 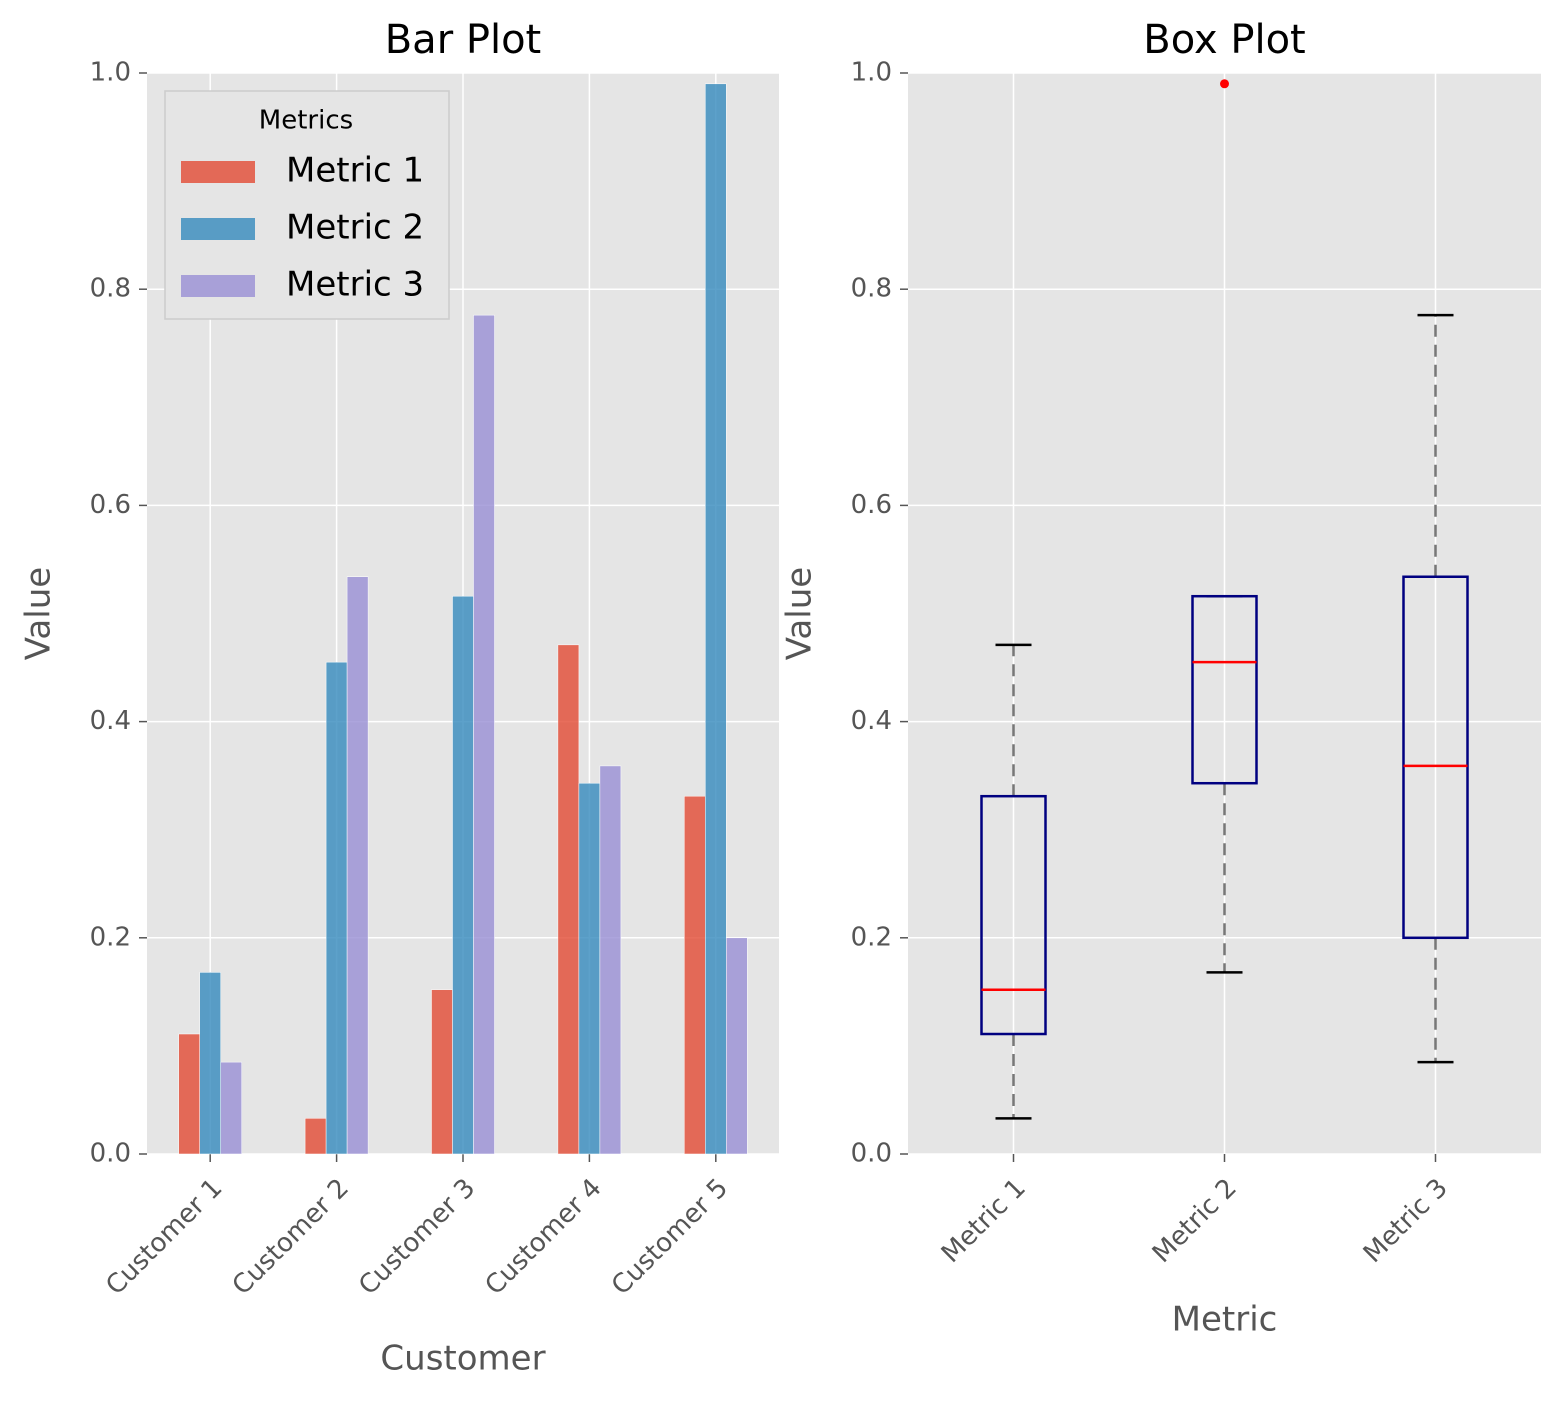 What do you see at coordinates (462, 1359) in the screenshot?
I see `x-axis-label: Customer` at bounding box center [462, 1359].